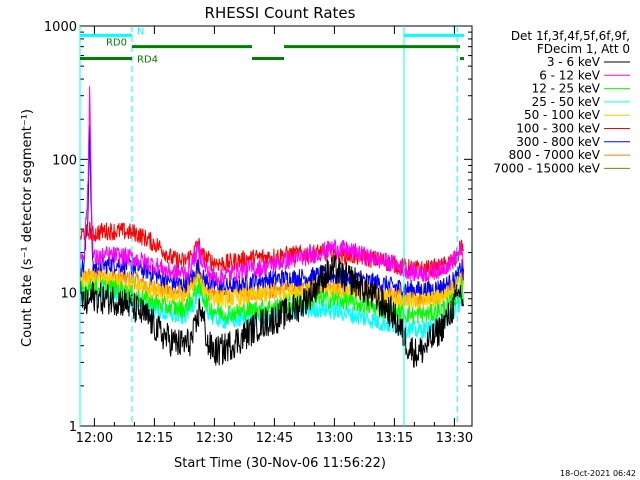  I want to click on state-bar-label: RD4, so click(147, 60).